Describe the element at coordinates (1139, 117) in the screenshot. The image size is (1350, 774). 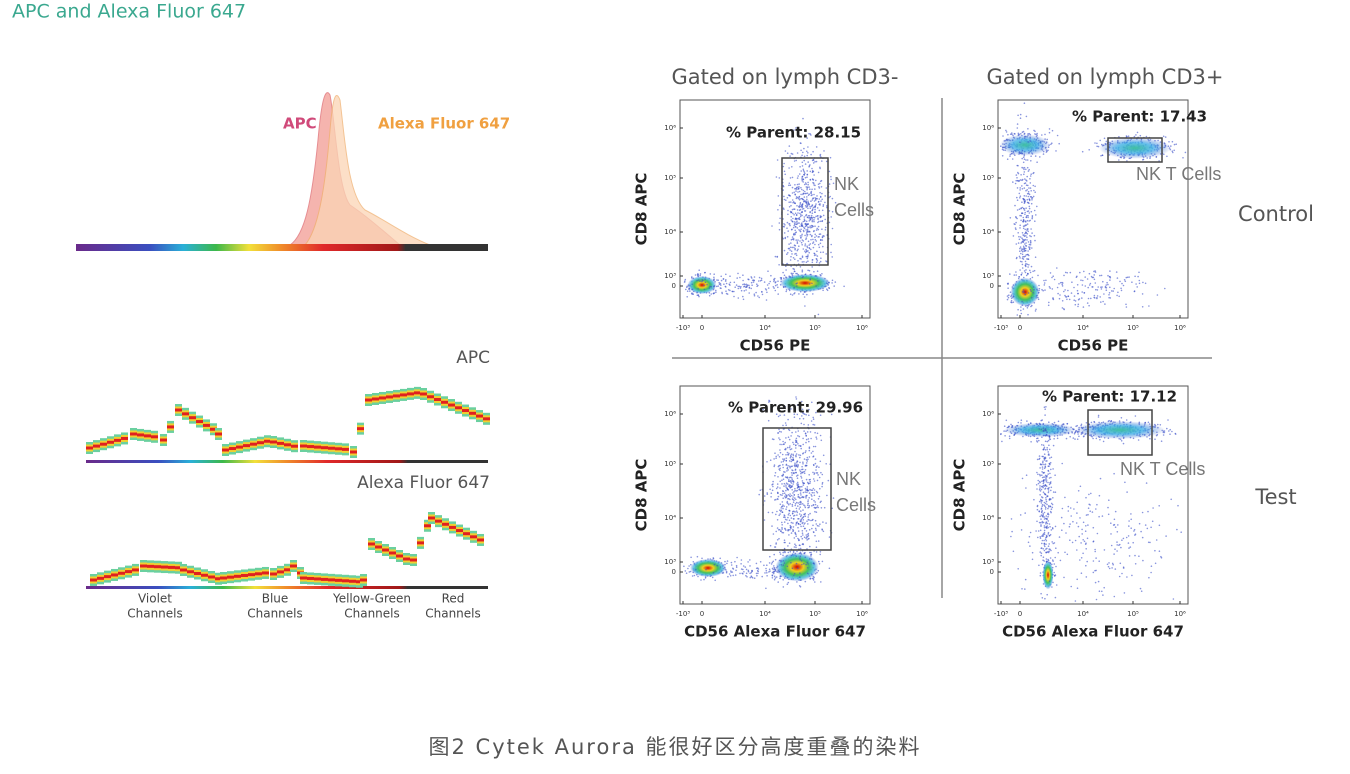
I see `gate-stat: % Parent: 17.43` at that location.